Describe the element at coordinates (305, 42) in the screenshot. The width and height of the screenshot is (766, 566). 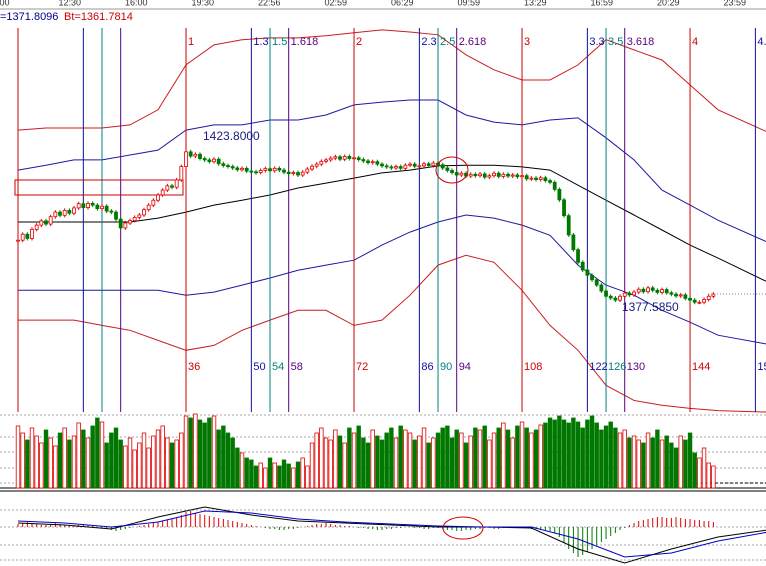
I see `cycle-top-label: 1.618` at that location.